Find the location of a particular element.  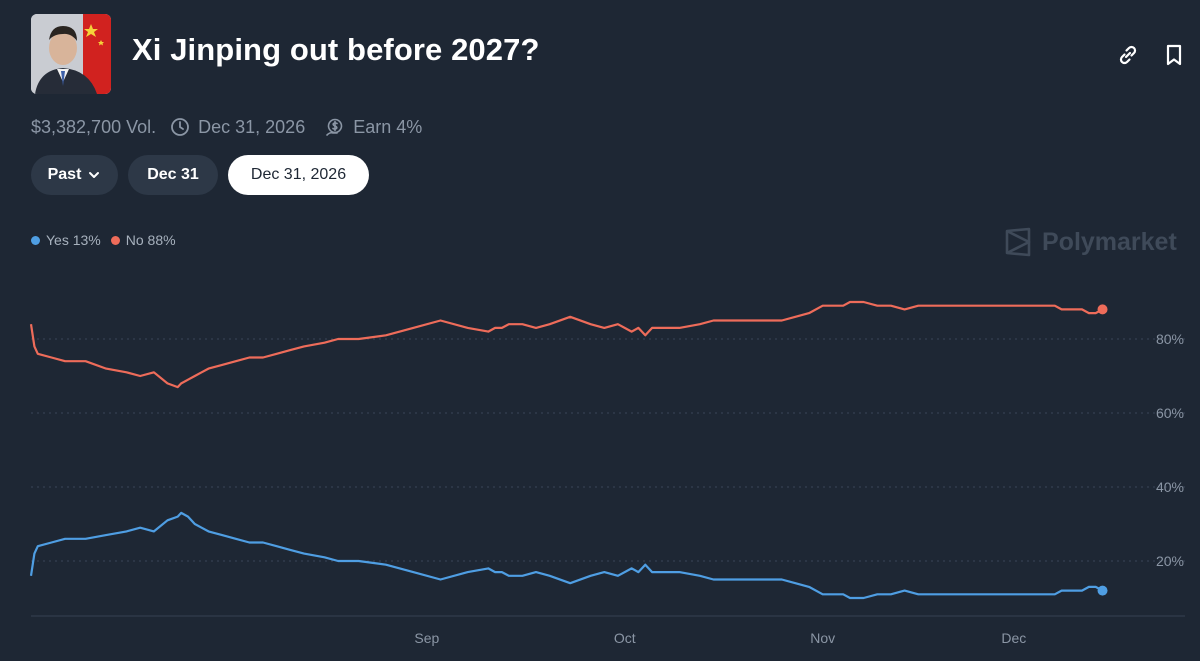

chart-legend: Yes 13% No 88% is located at coordinates (108, 240).